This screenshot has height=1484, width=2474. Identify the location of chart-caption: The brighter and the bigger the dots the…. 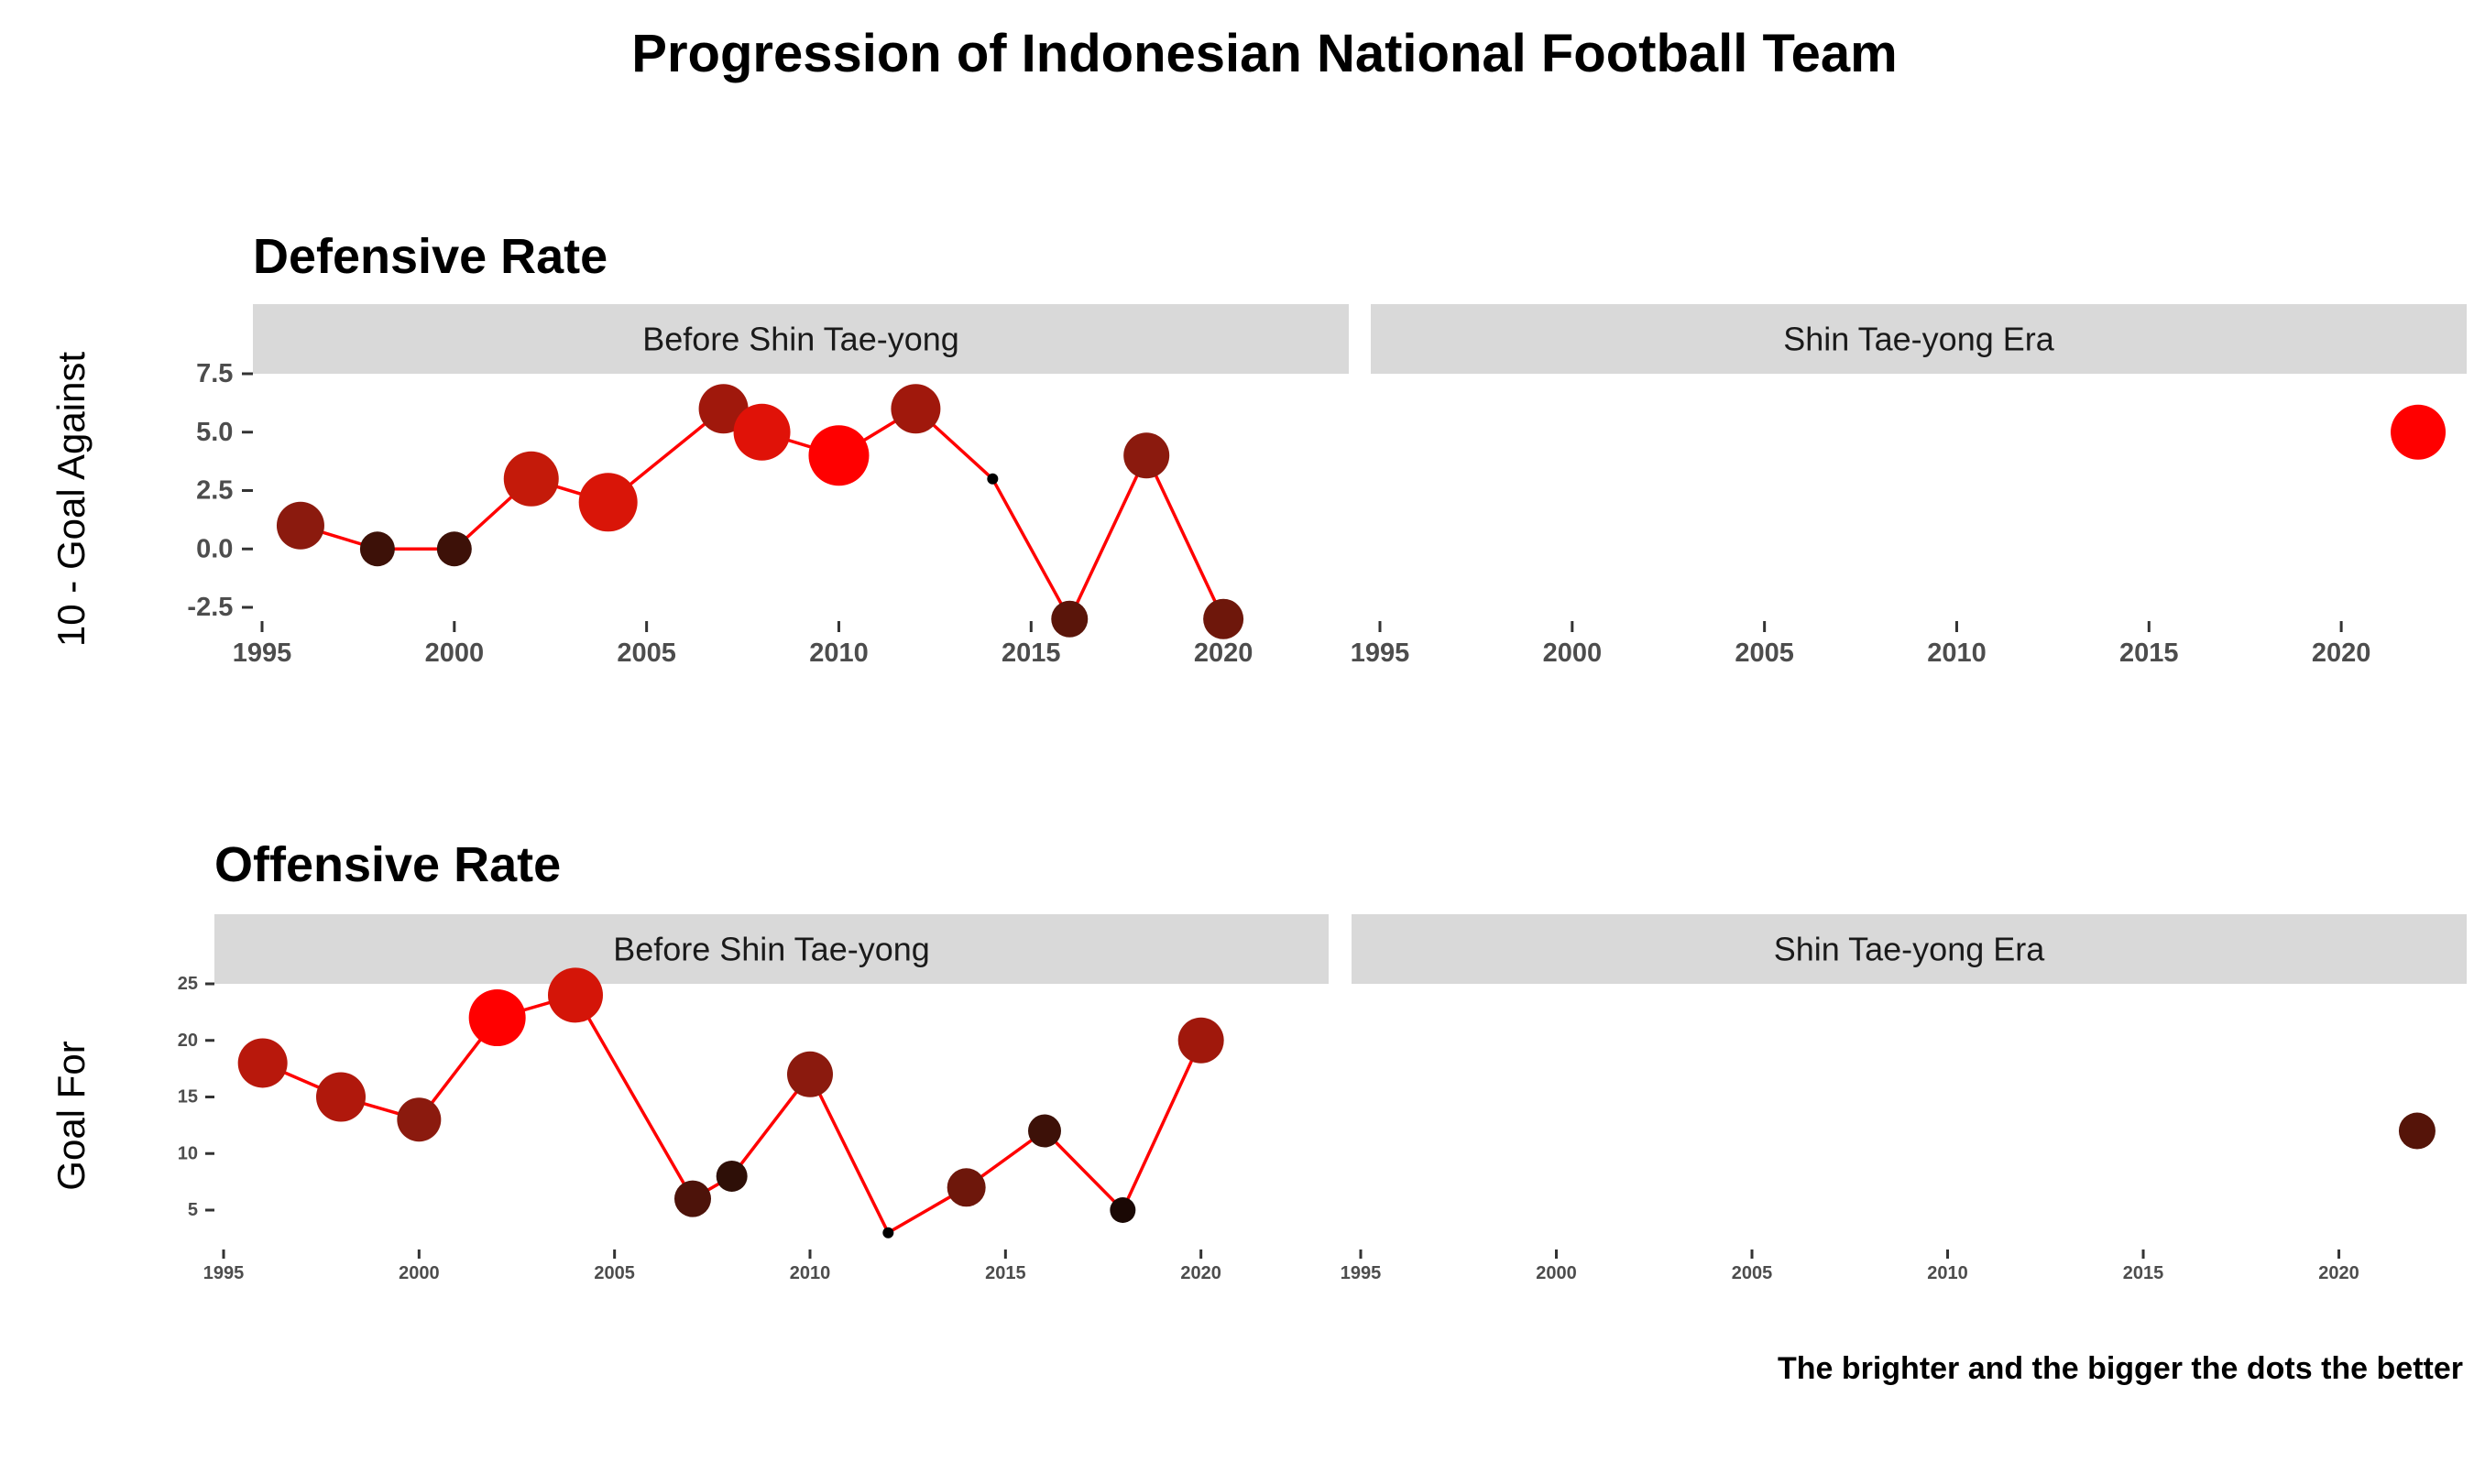
(2120, 1369).